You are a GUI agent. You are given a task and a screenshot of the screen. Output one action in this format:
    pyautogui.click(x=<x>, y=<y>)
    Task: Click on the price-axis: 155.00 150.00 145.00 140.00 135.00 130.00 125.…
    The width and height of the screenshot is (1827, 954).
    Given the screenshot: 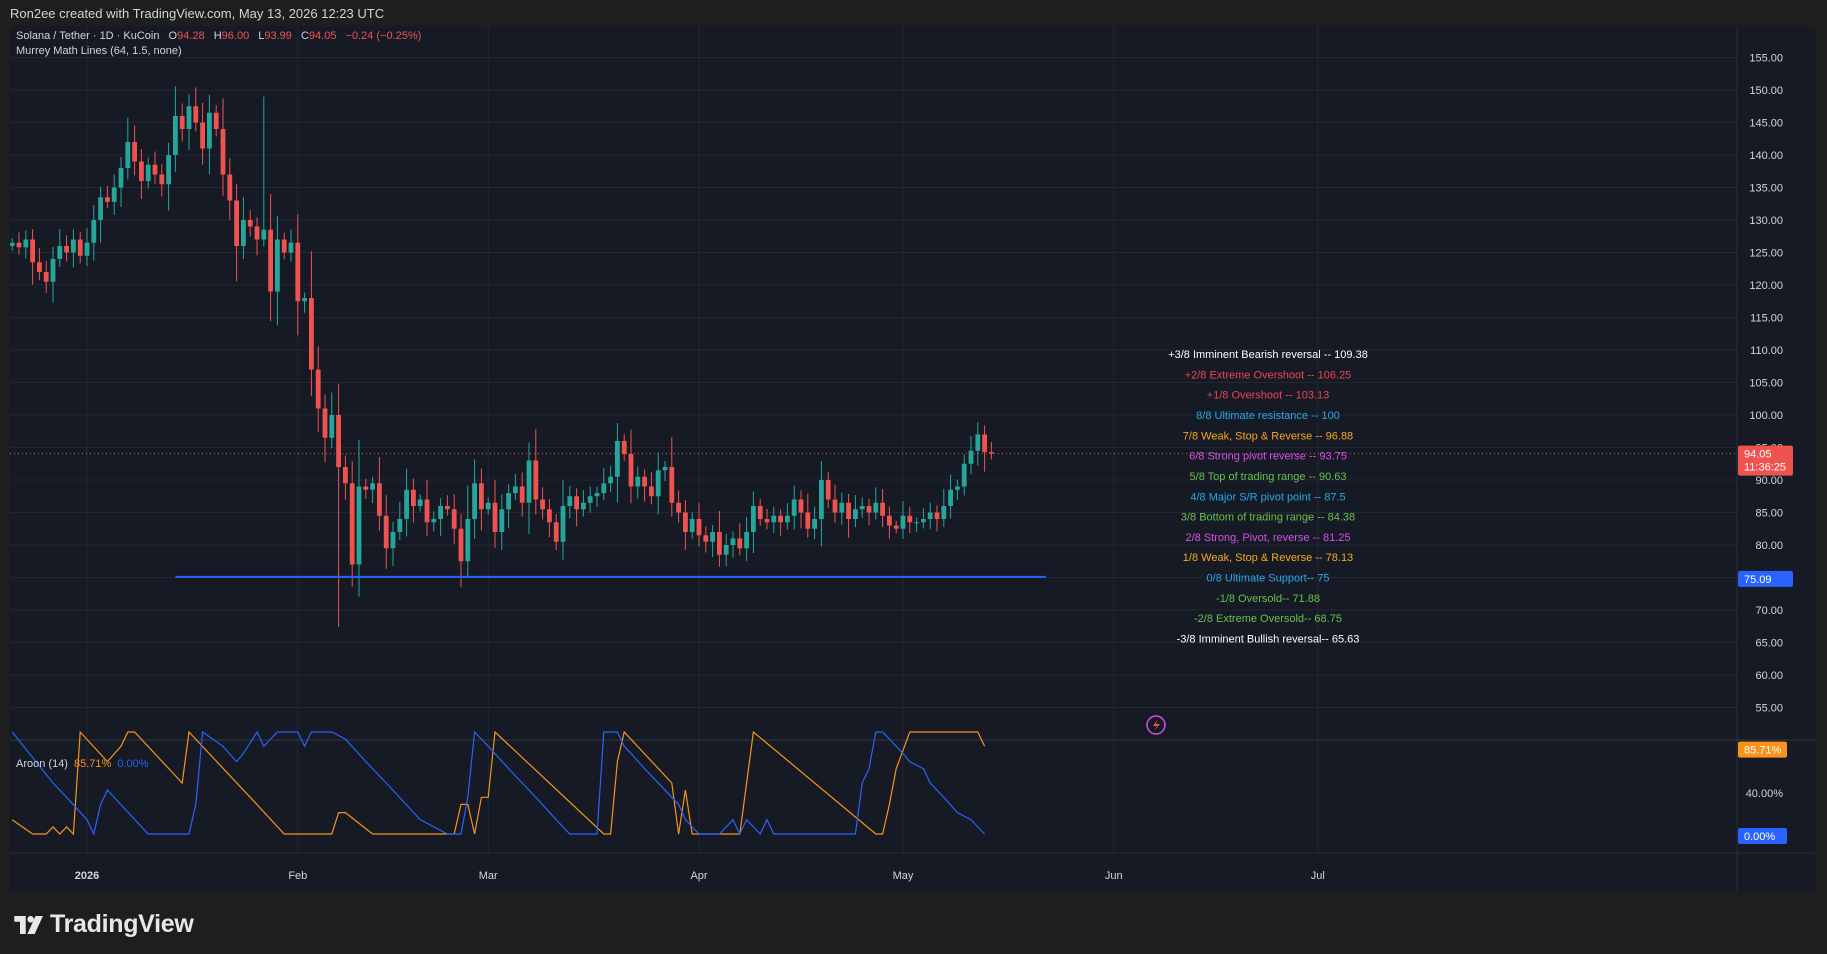 What is the action you would take?
    pyautogui.click(x=1765, y=427)
    